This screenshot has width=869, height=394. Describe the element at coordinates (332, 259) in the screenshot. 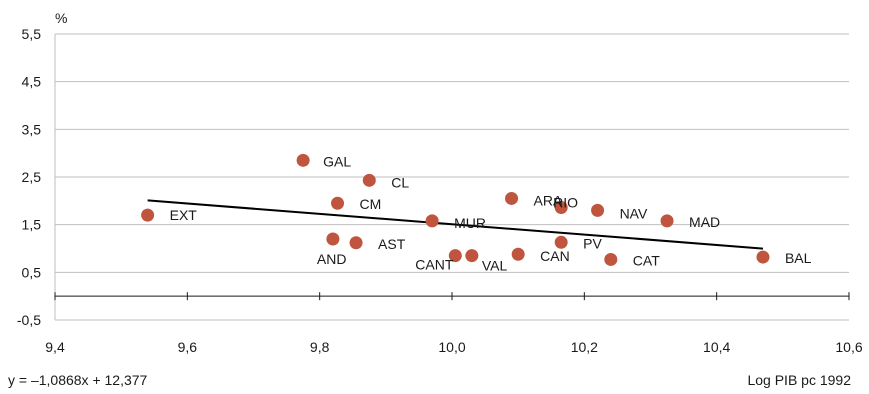

I see `point-label-and: AND` at that location.